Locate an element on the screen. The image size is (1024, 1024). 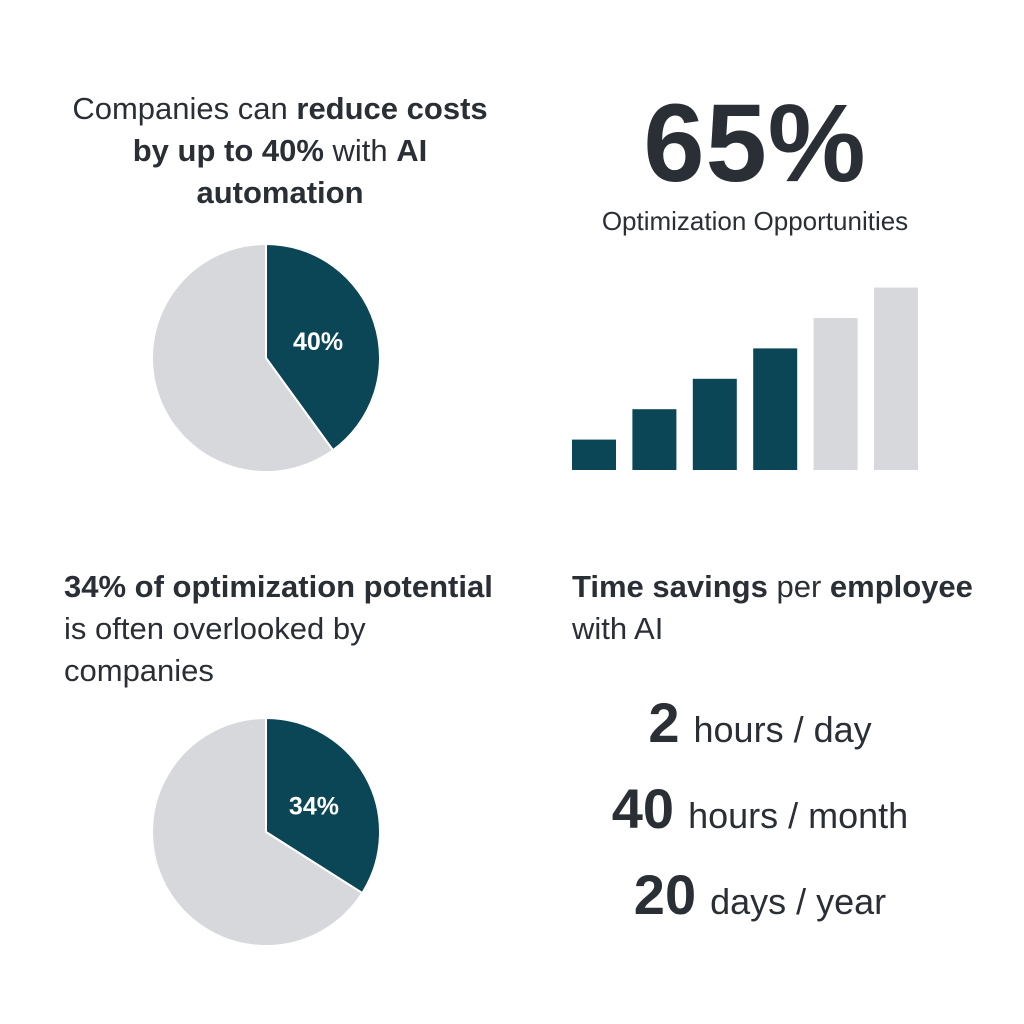
time-savings-heading: Time savings per employee with AI is located at coordinates (782, 608).